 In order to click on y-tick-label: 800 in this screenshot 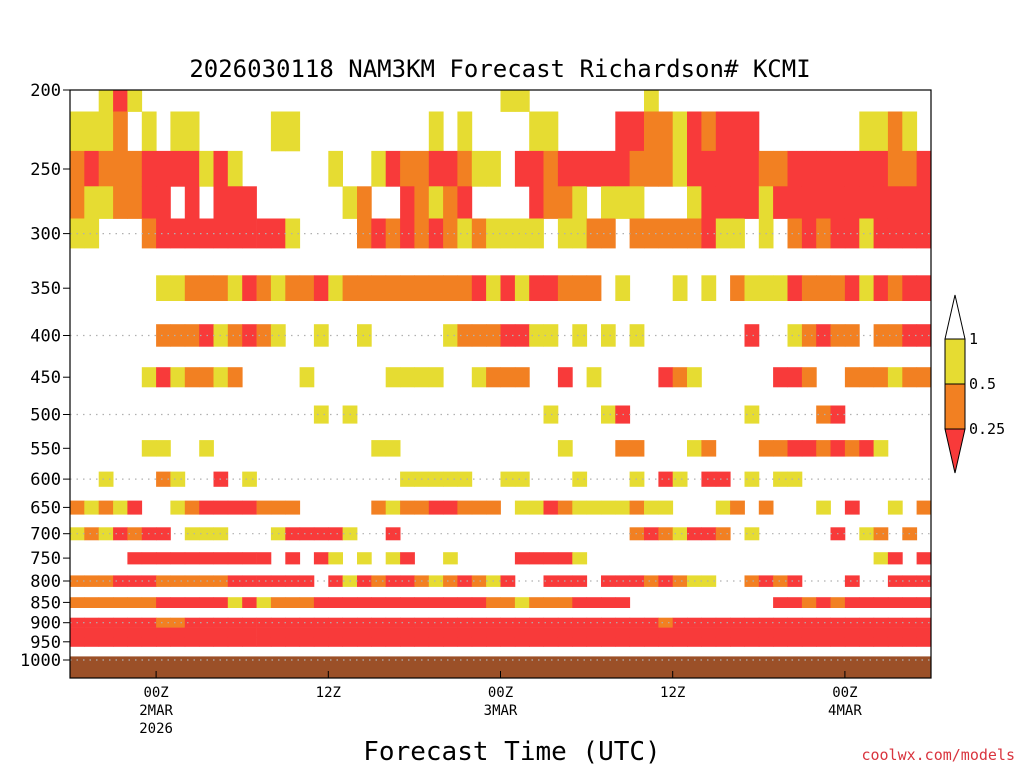, I will do `click(45, 582)`.